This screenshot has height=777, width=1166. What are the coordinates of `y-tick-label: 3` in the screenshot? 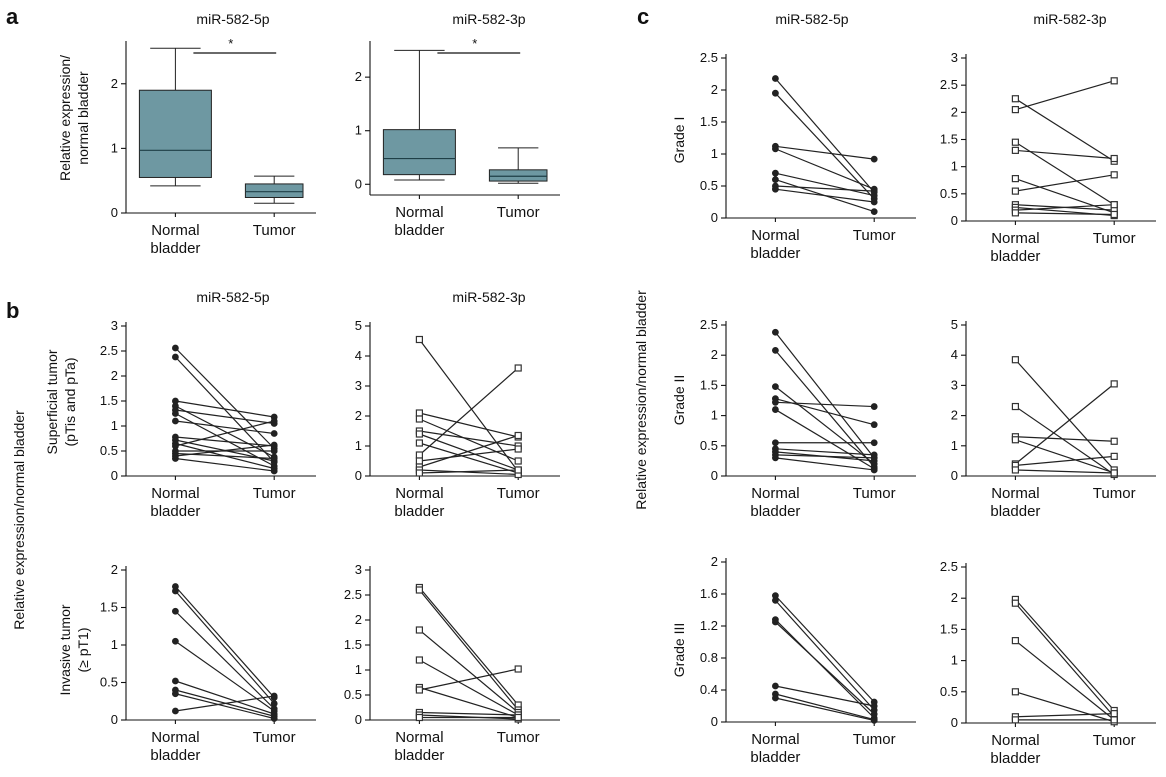 It's located at (358, 385).